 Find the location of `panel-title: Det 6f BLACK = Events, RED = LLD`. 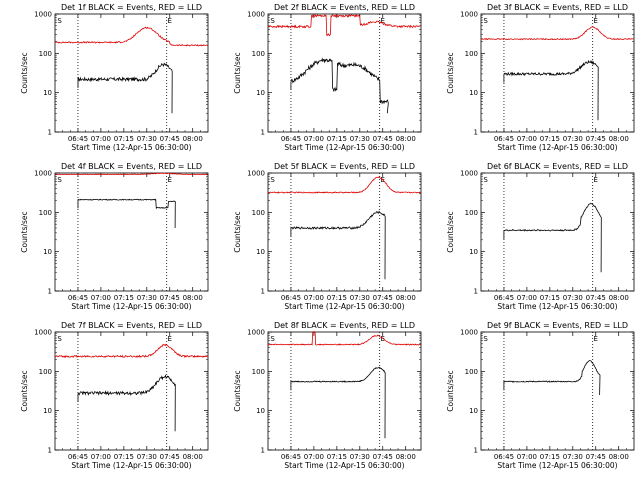

panel-title: Det 6f BLACK = Events, RED = LLD is located at coordinates (557, 166).